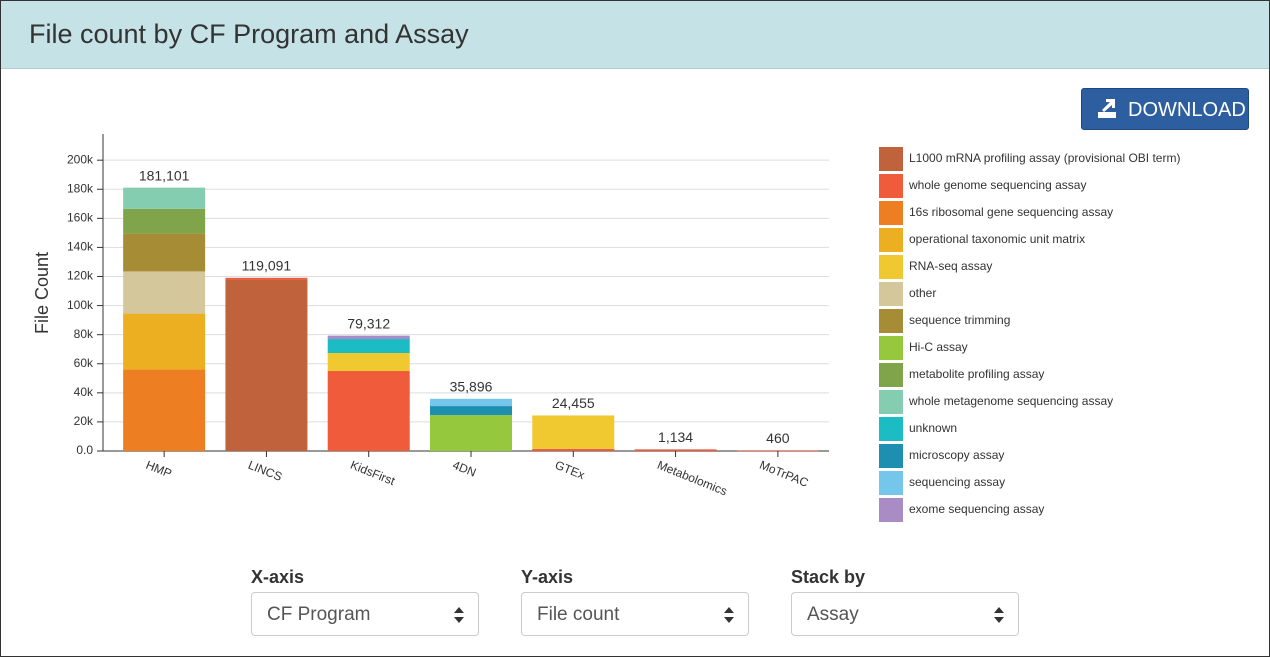 Image resolution: width=1270 pixels, height=657 pixels. What do you see at coordinates (84, 363) in the screenshot?
I see `y-tick-label: 60k` at bounding box center [84, 363].